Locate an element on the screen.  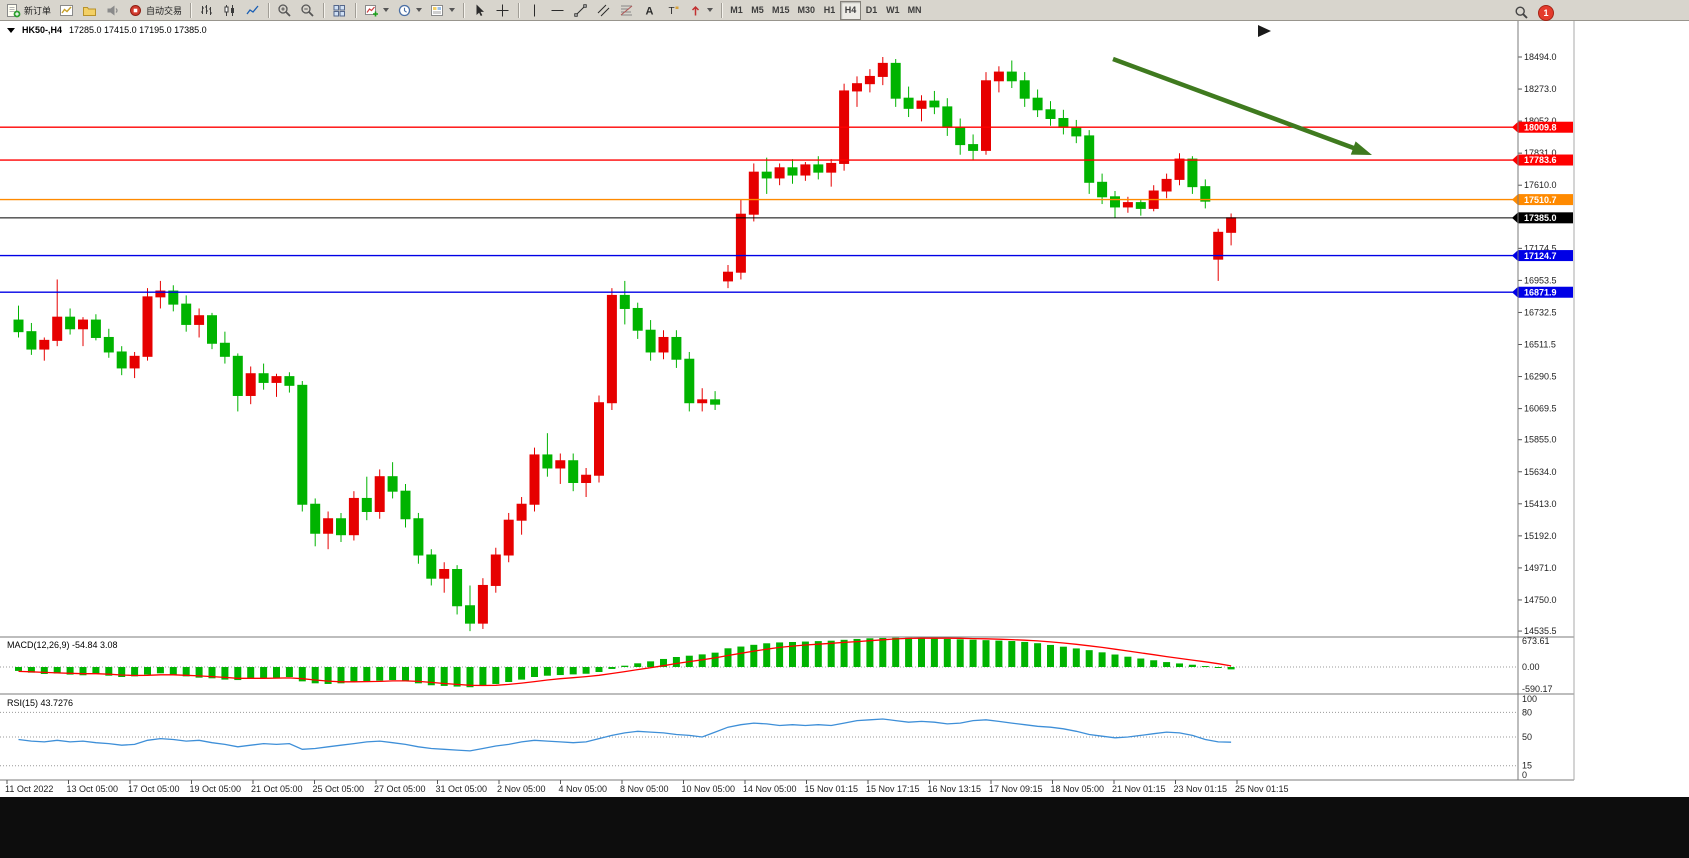
new-order-button: 新订单 is located at coordinates (28, 10).